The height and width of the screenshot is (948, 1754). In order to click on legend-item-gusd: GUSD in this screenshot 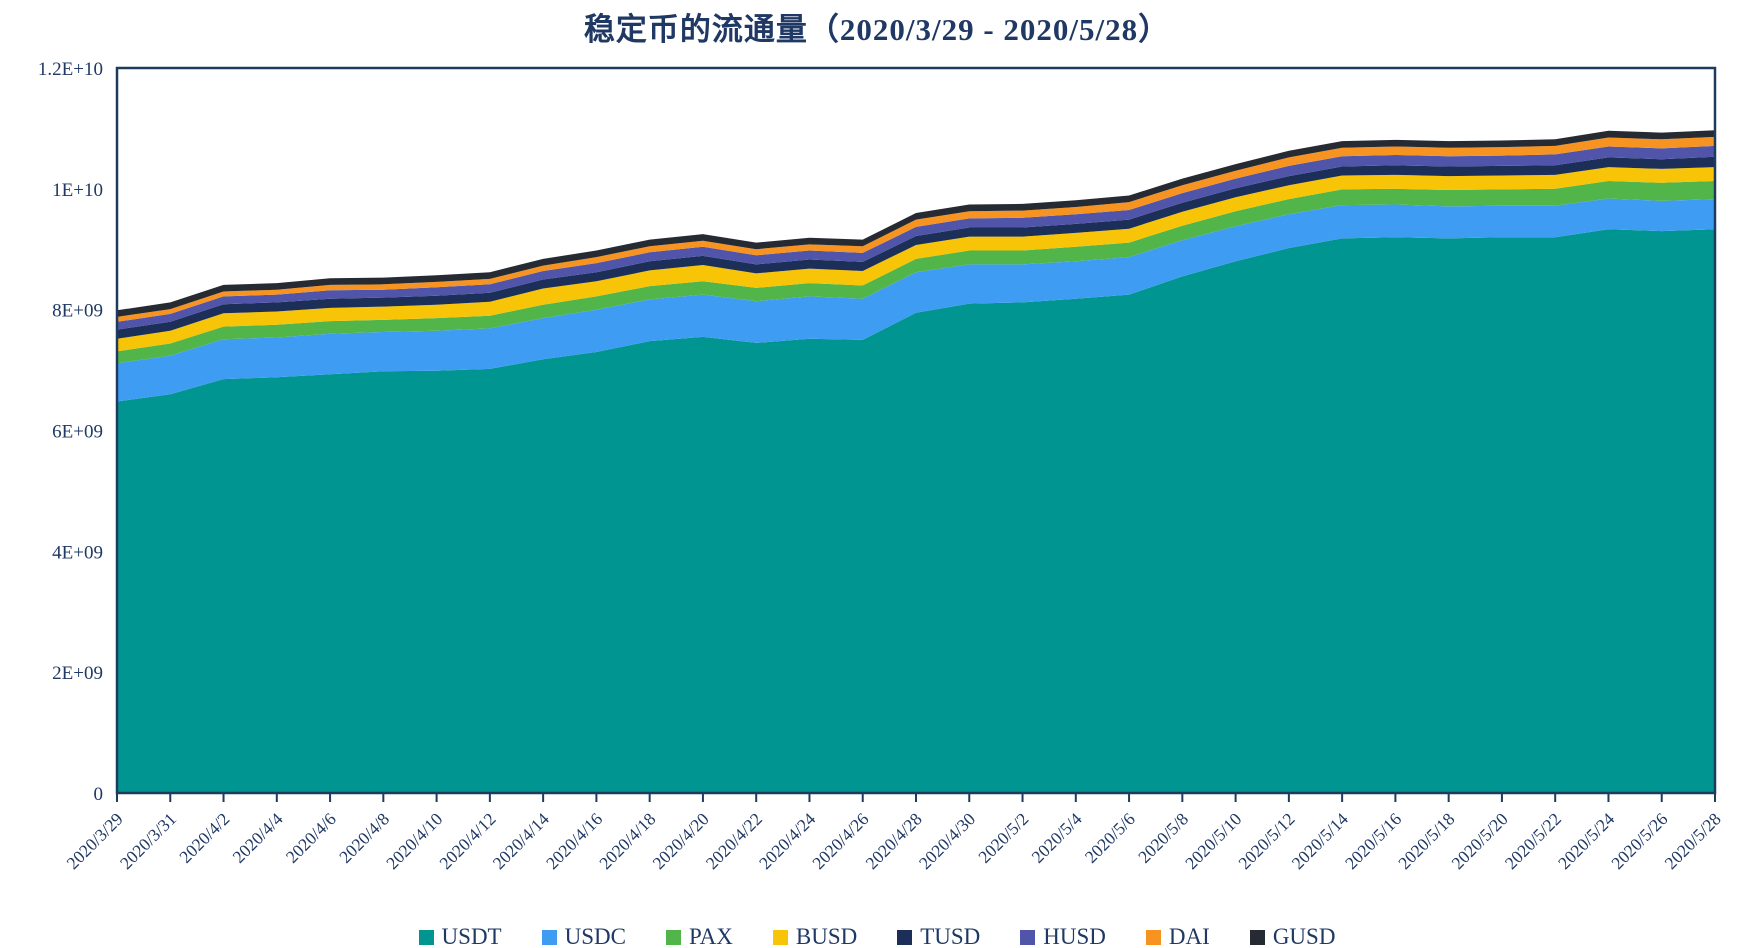, I will do `click(1292, 936)`.